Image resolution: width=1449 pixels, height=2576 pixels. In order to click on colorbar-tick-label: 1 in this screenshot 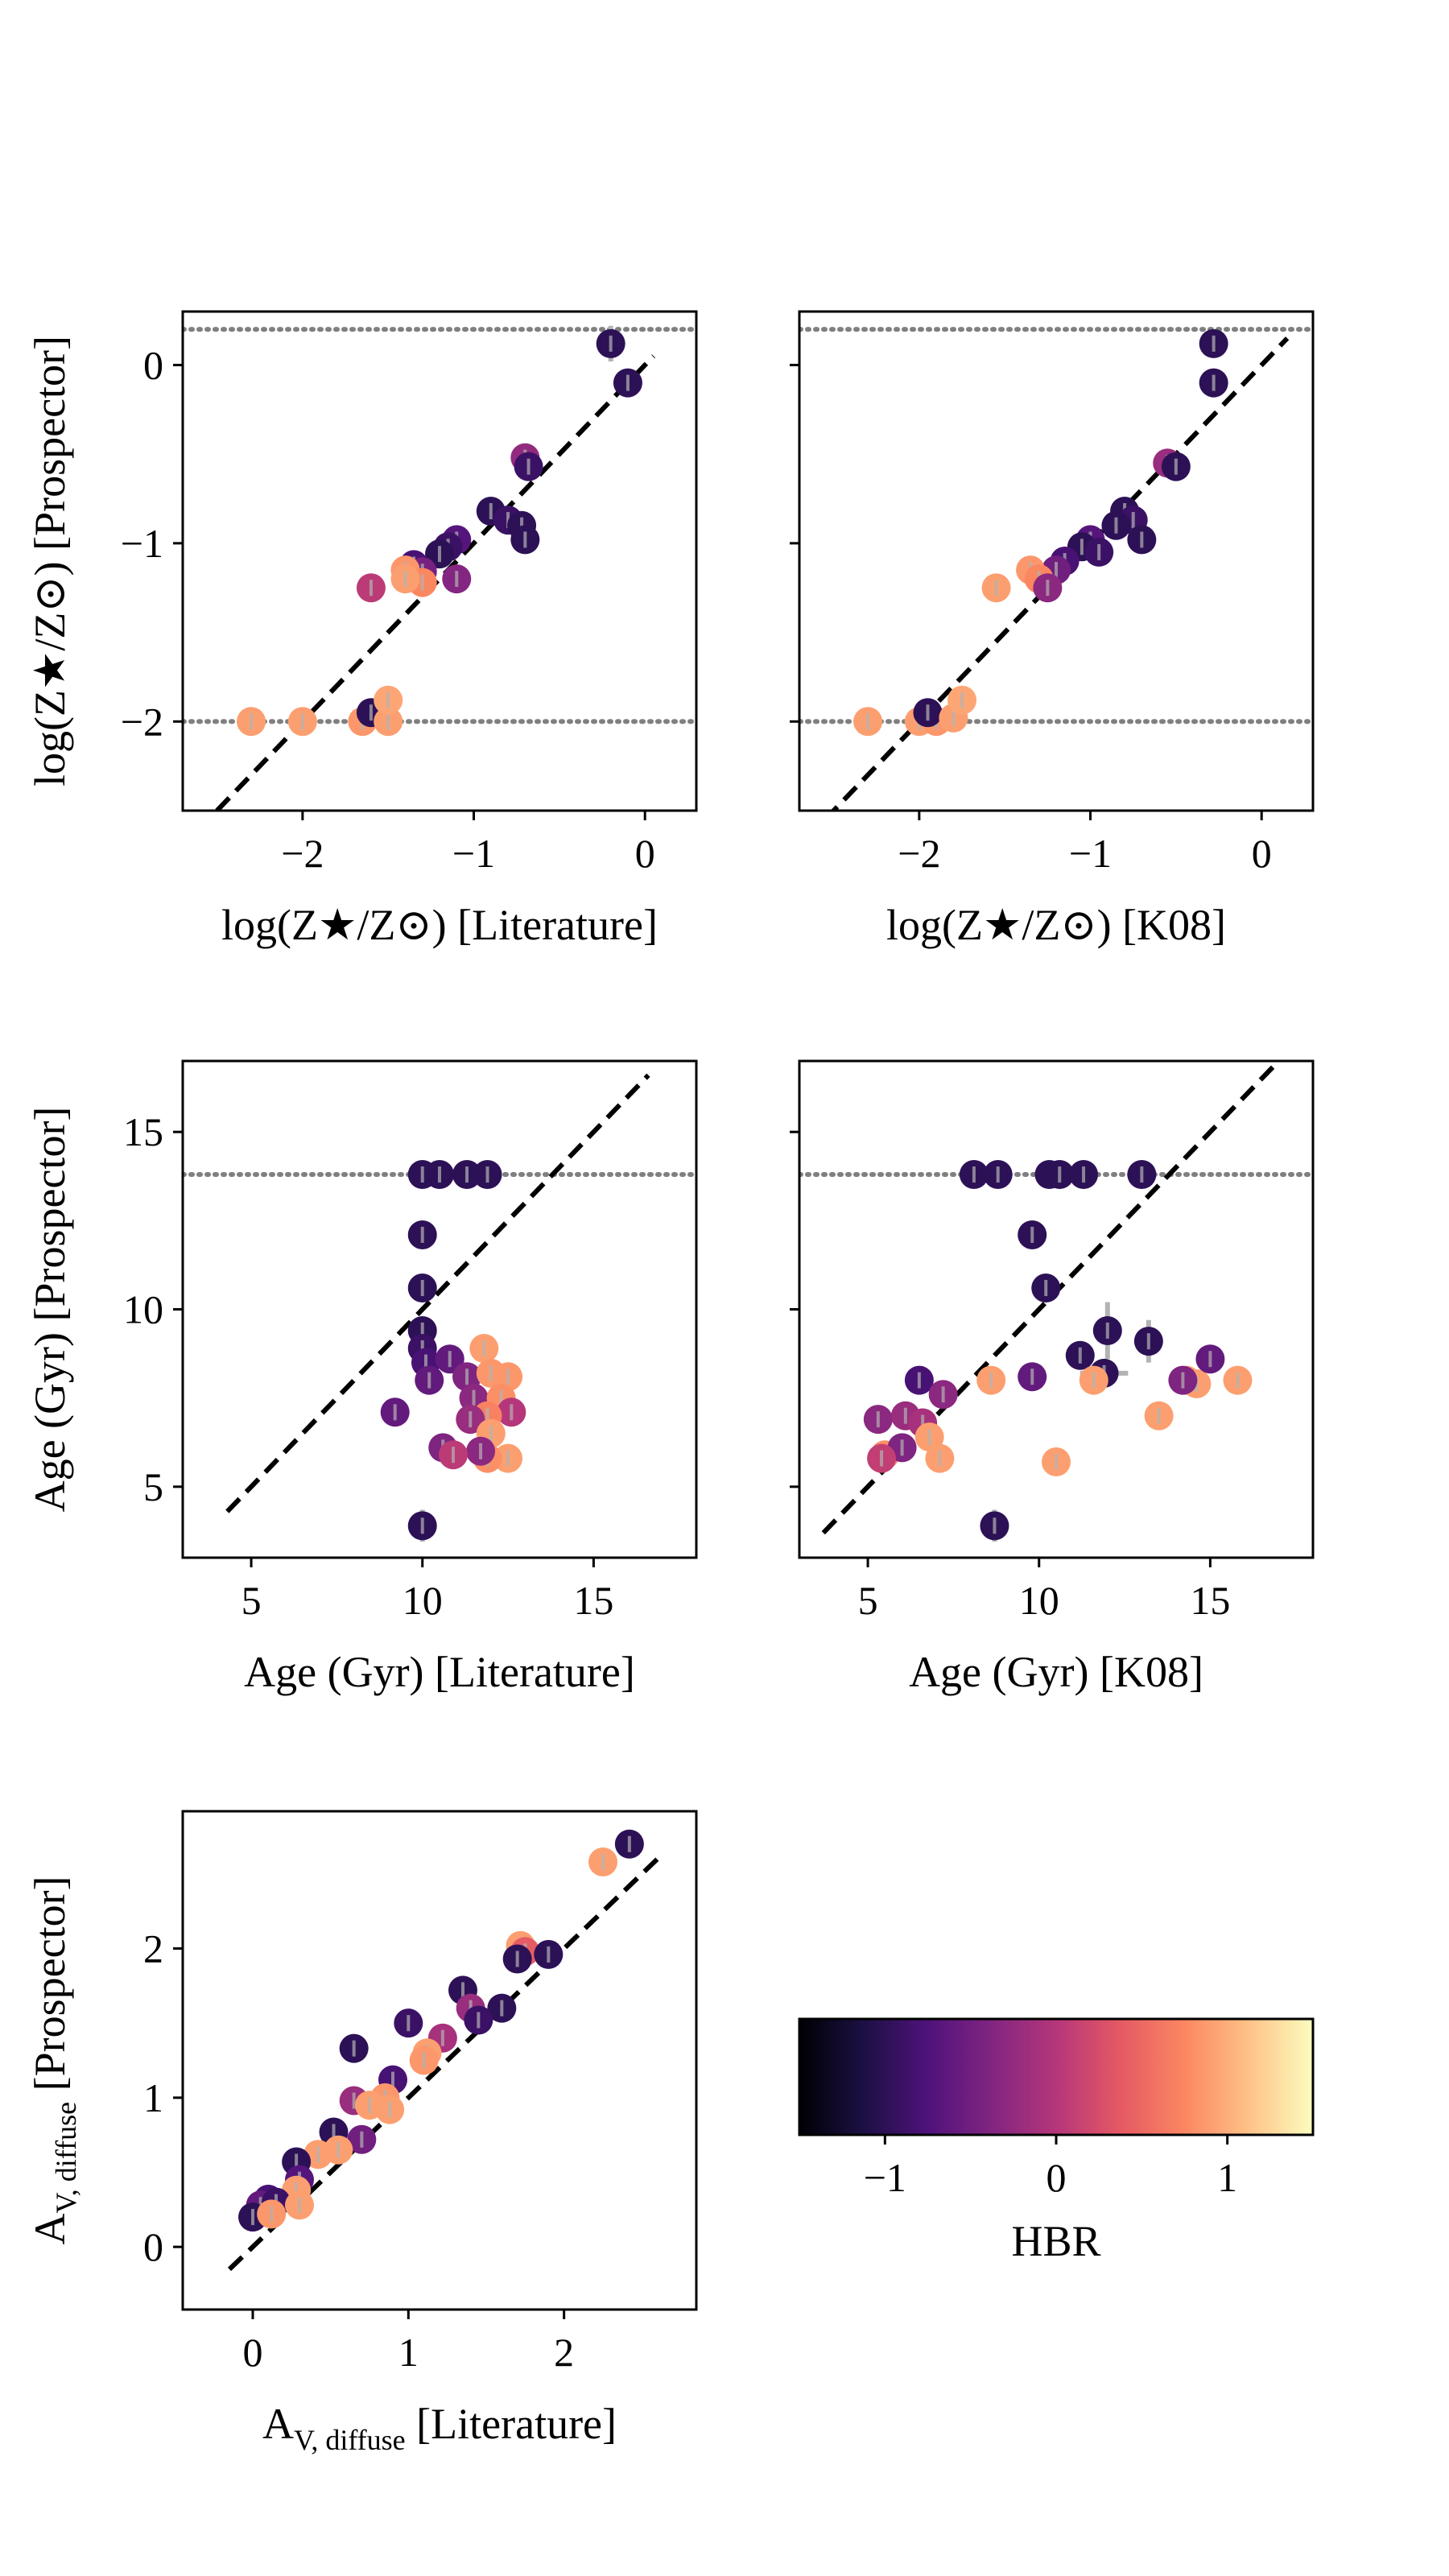, I will do `click(1227, 2177)`.